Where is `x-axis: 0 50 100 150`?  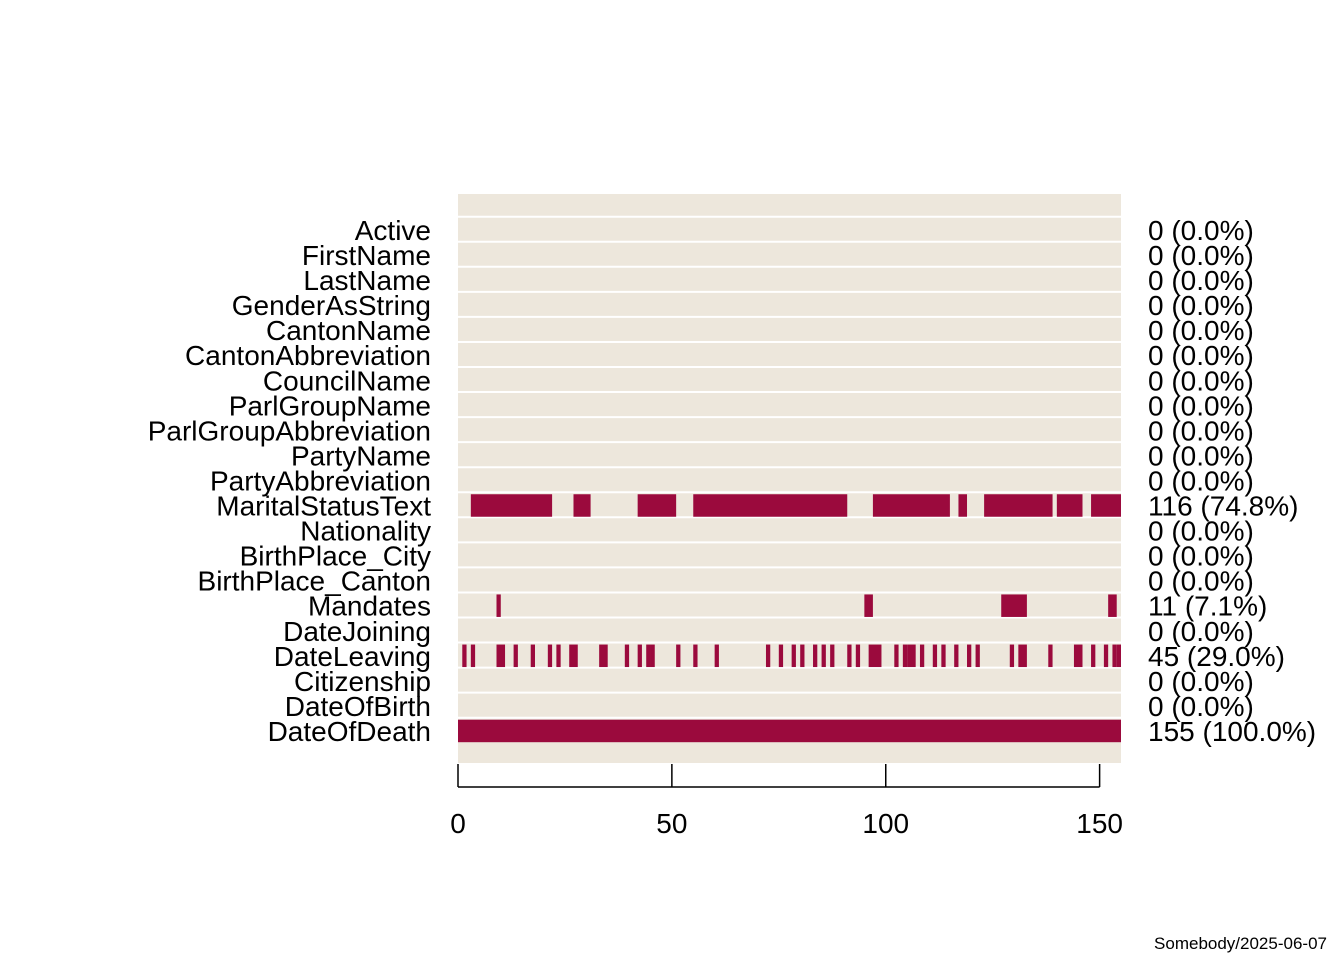 x-axis: 0 50 100 150 is located at coordinates (786, 801).